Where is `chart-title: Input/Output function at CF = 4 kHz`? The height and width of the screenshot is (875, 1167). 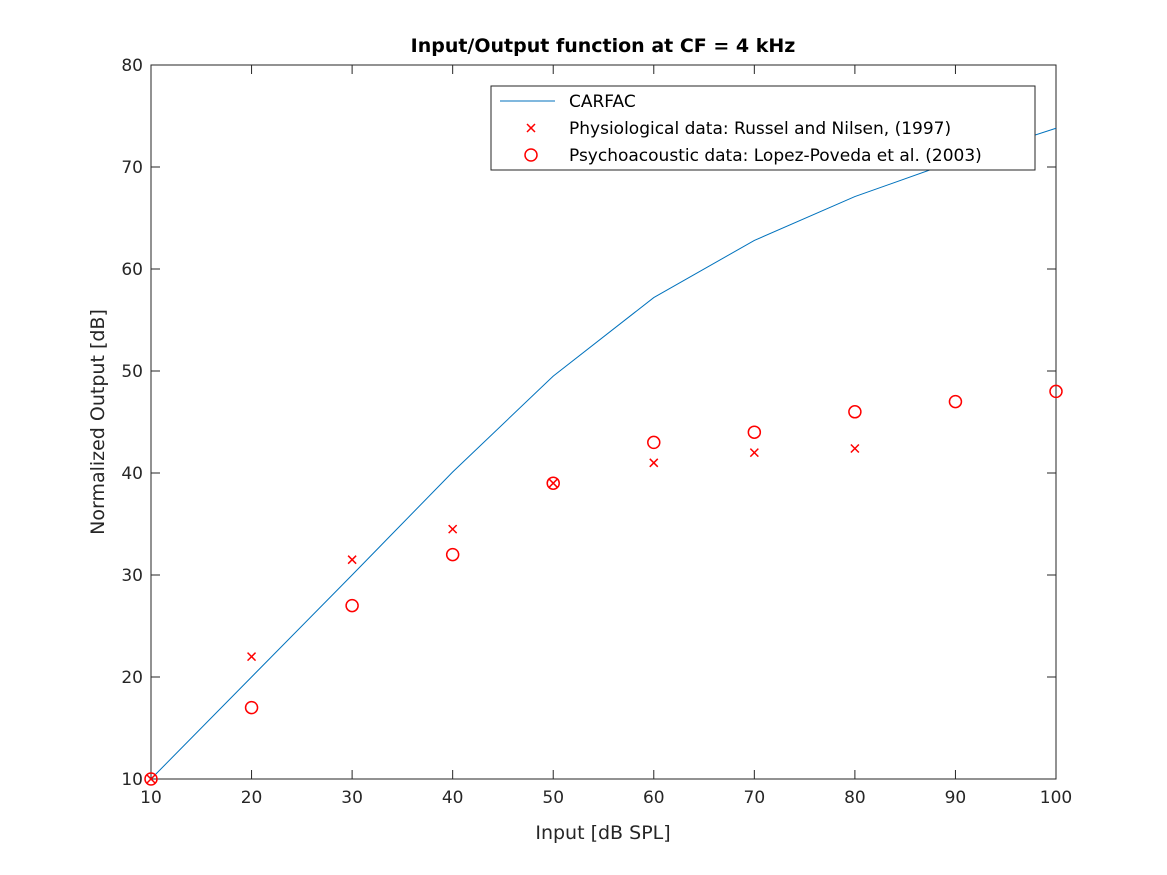 chart-title: Input/Output function at CF = 4 kHz is located at coordinates (603, 46).